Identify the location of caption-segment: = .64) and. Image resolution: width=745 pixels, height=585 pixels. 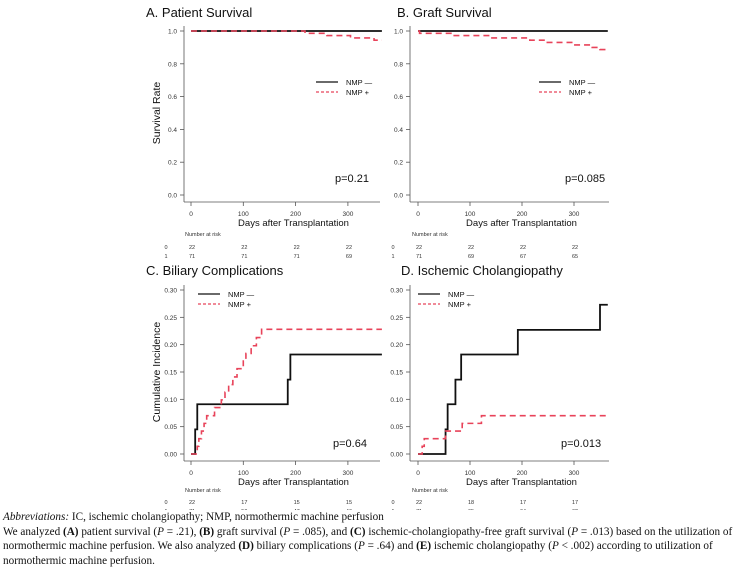
(390, 546).